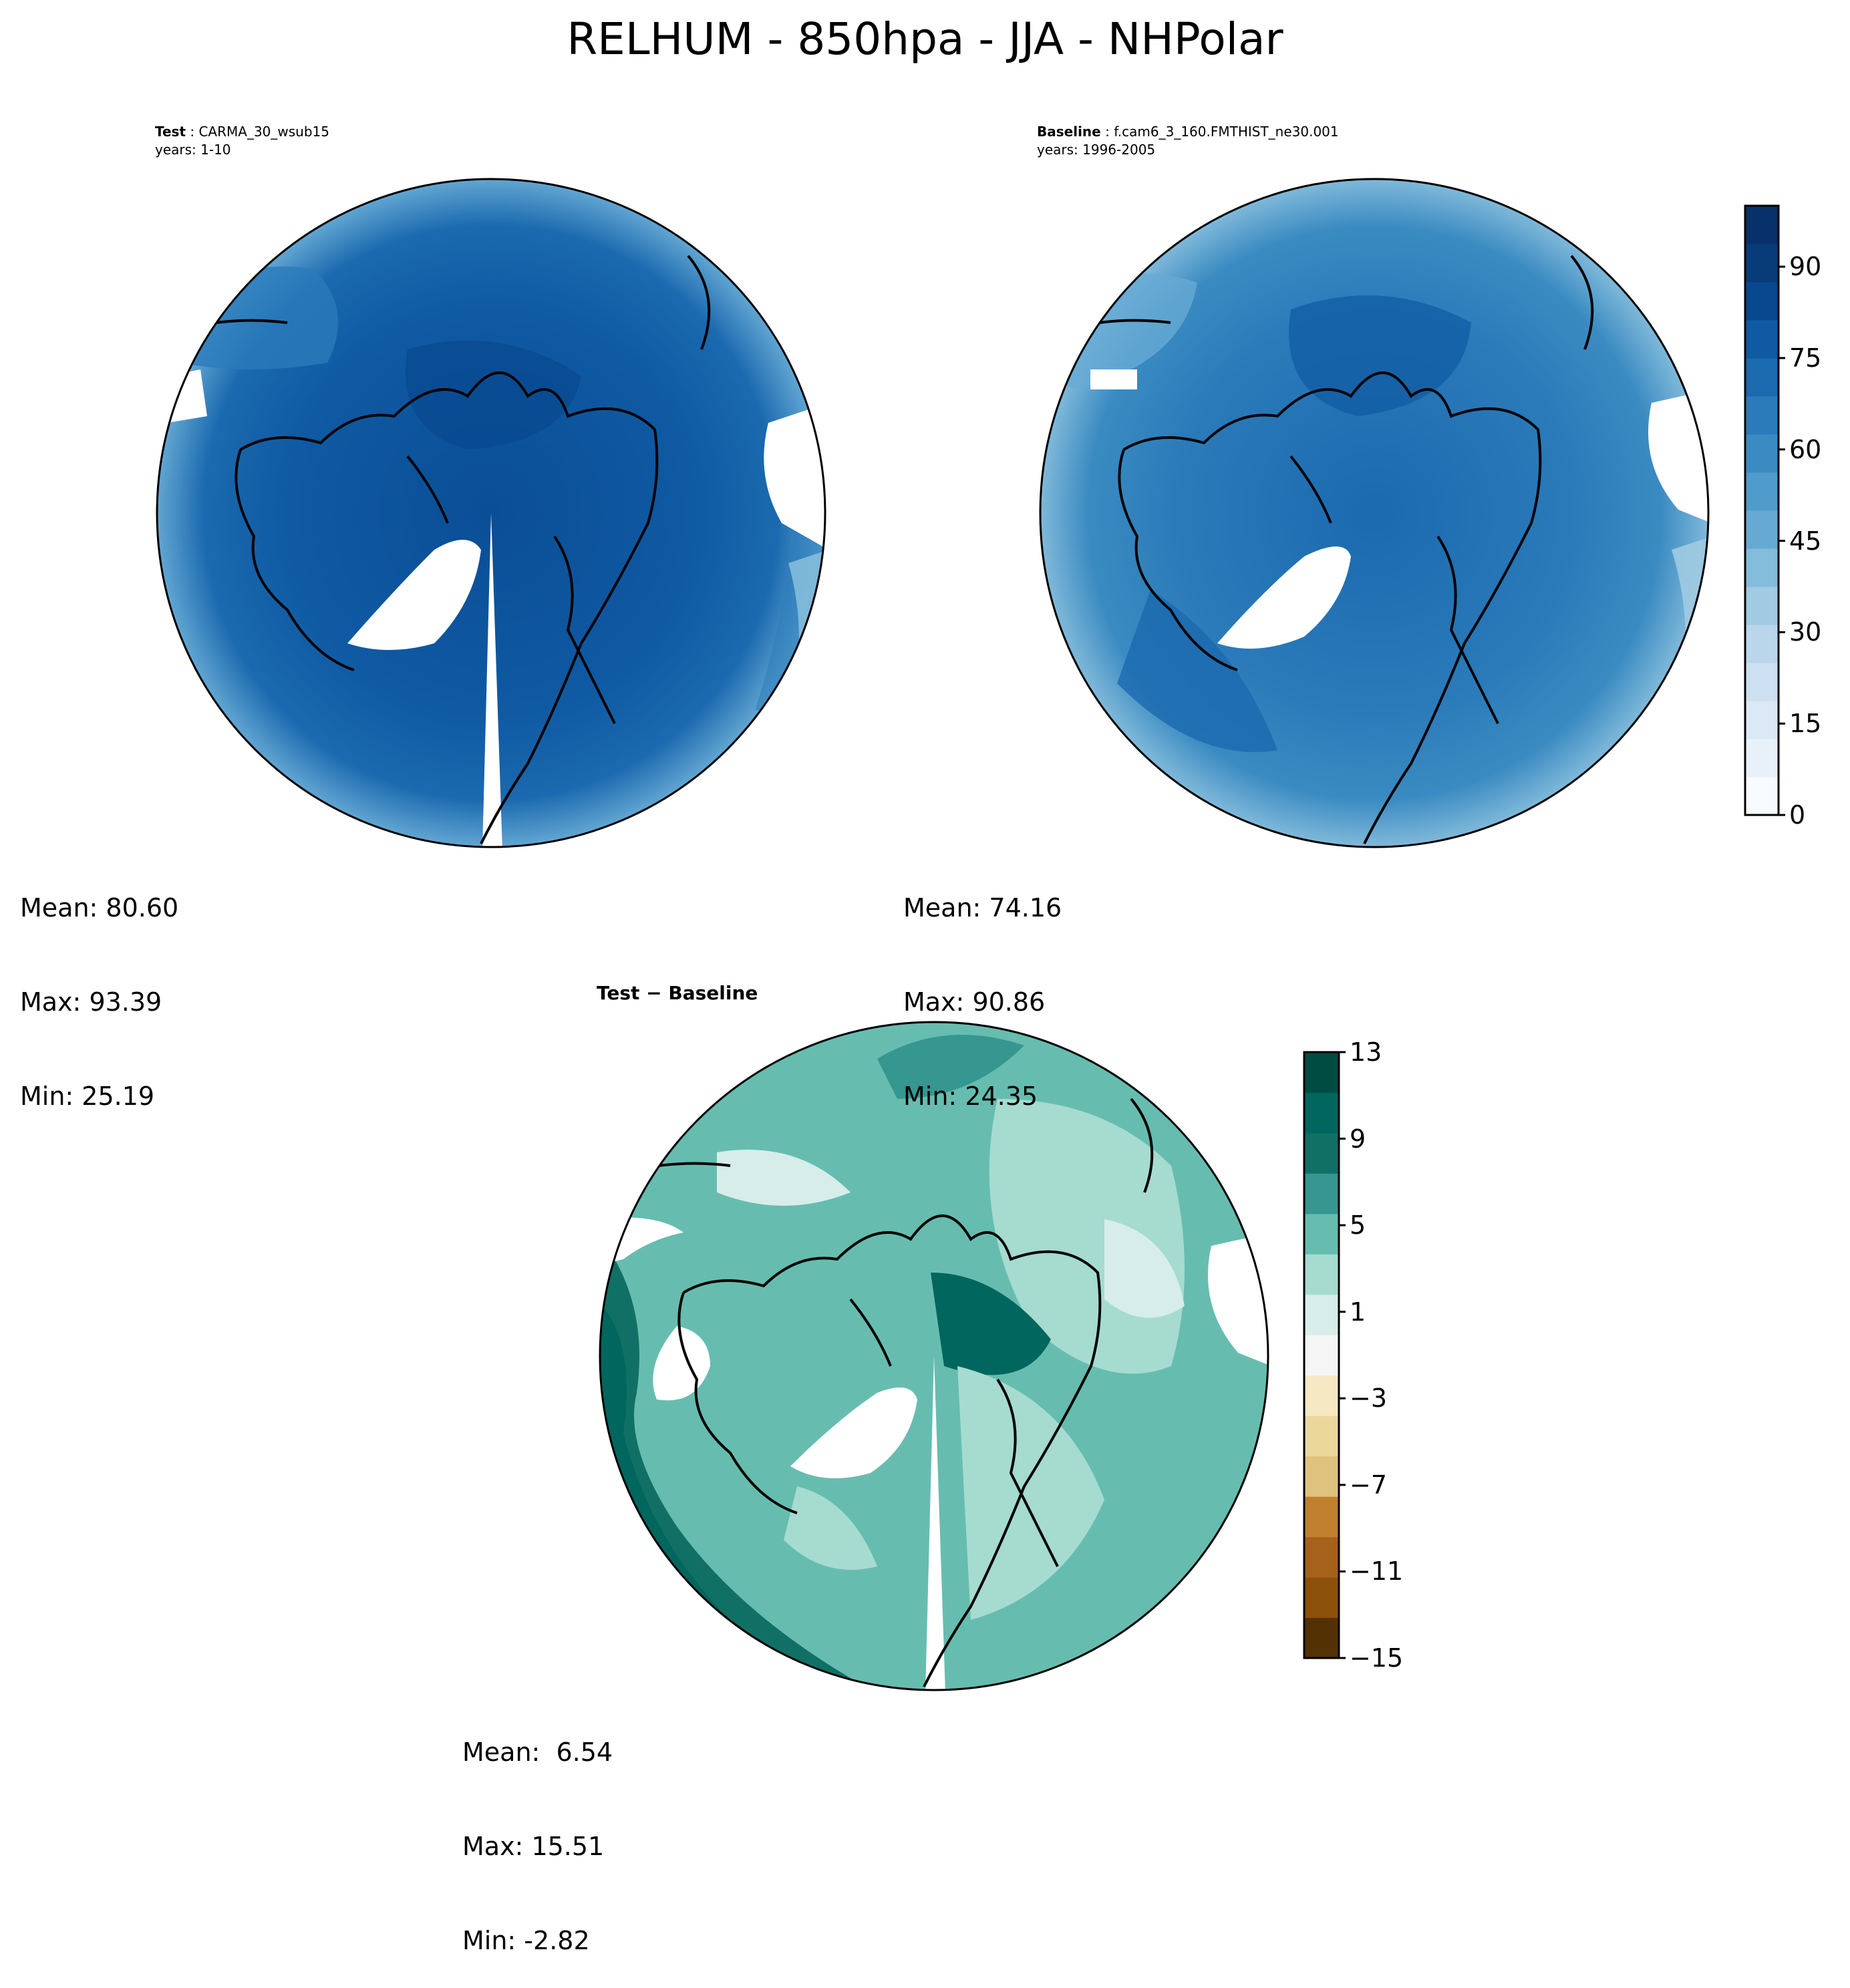  I want to click on absolute-colorbar, so click(1765, 510).